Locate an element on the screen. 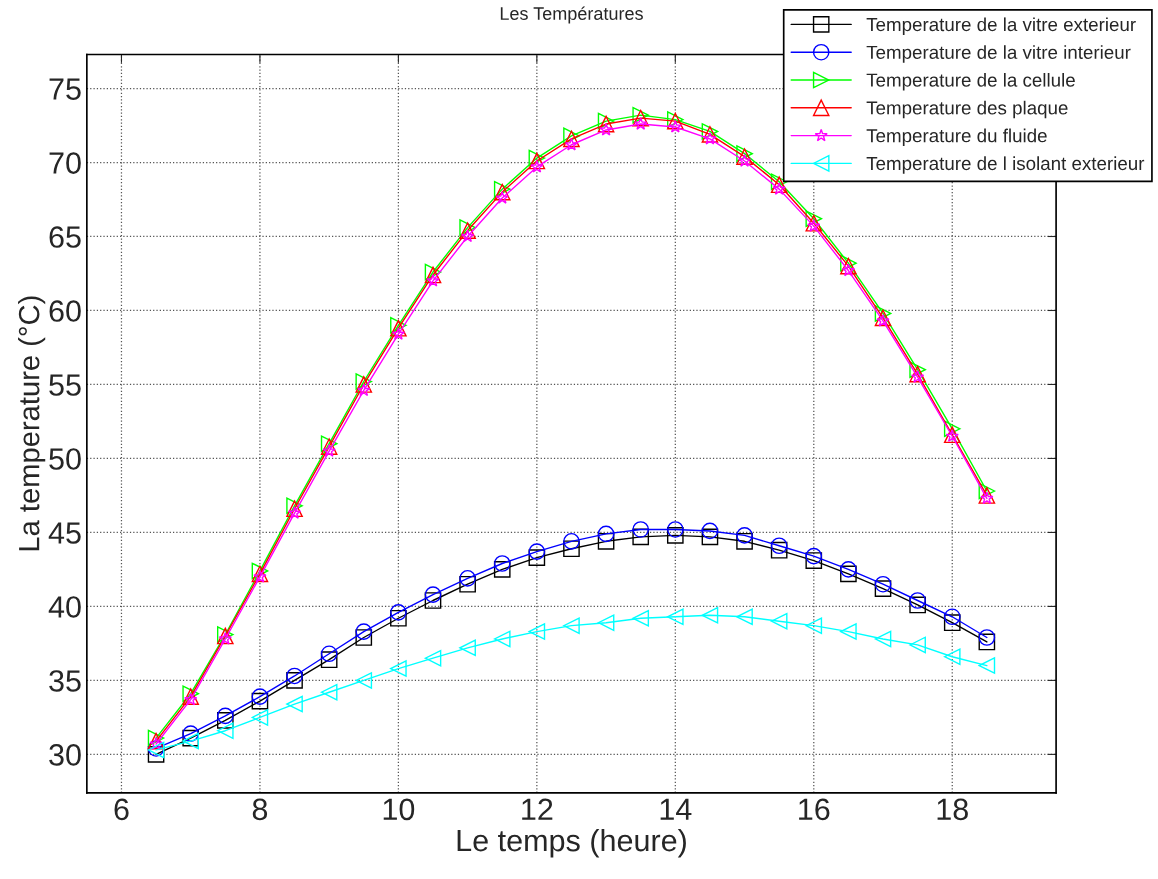 This screenshot has width=1158, height=879. x-tick-label: 14 is located at coordinates (676, 809).